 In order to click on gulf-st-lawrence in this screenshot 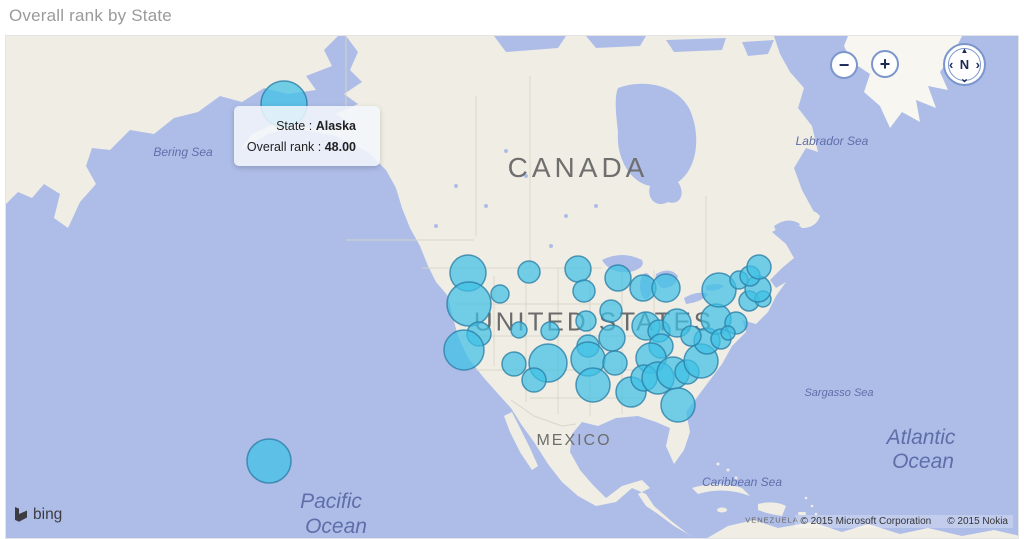, I will do `click(787, 228)`.